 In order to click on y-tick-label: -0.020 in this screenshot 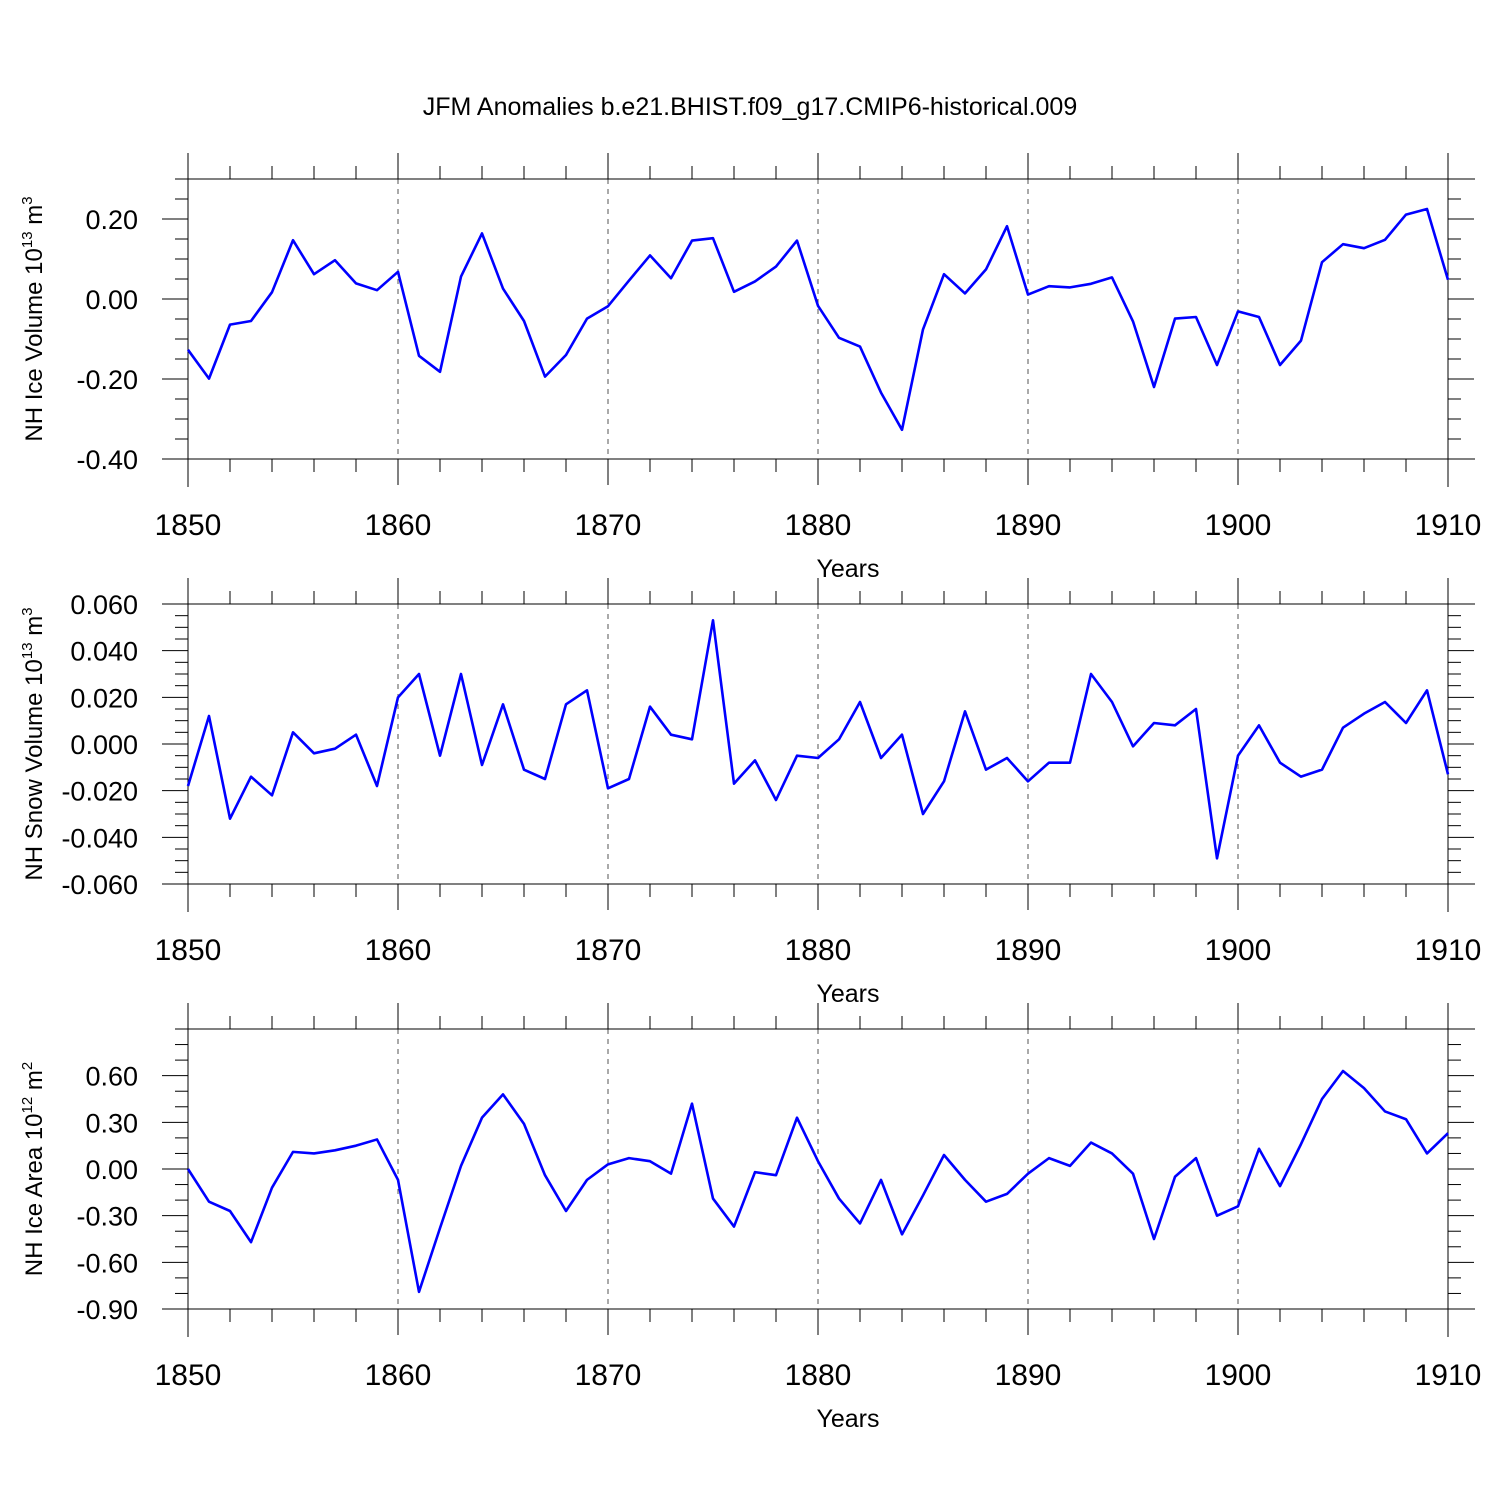, I will do `click(99, 792)`.